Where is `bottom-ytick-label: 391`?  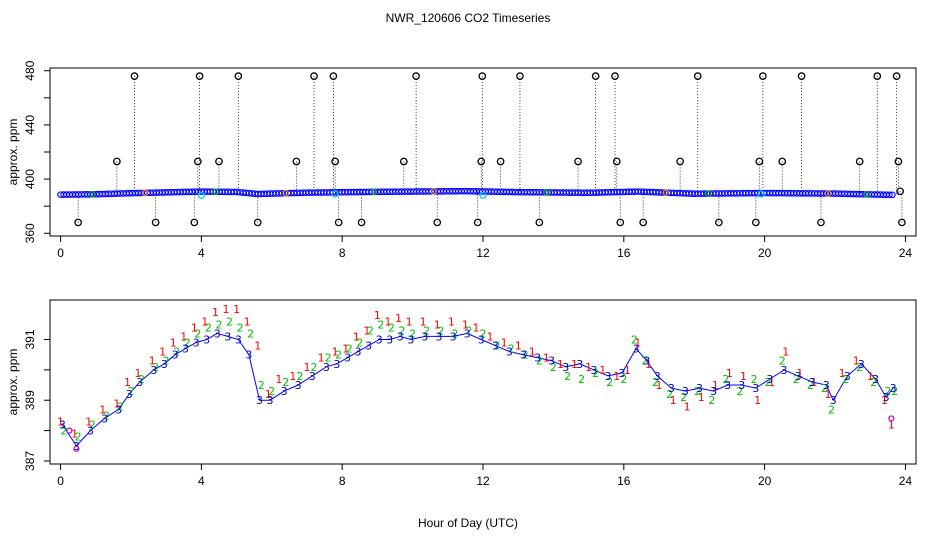 bottom-ytick-label: 391 is located at coordinates (30, 339).